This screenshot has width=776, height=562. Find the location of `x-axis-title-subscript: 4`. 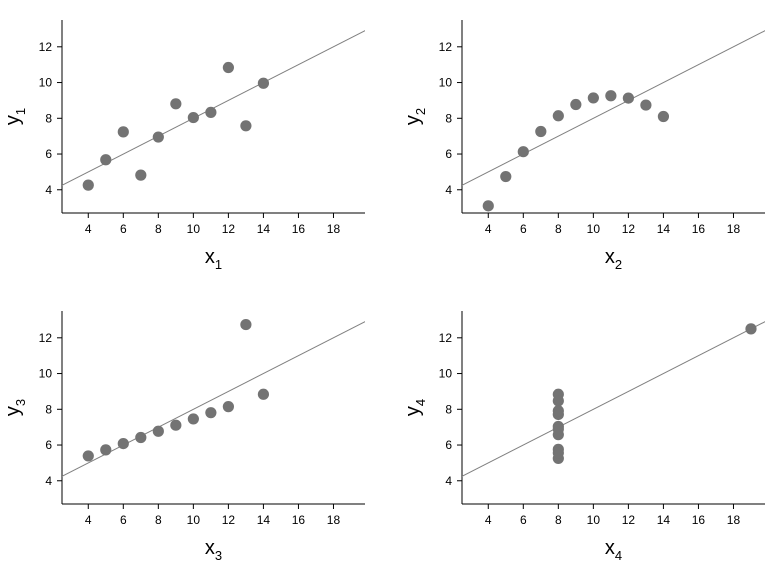

x-axis-title-subscript: 4 is located at coordinates (618, 555).